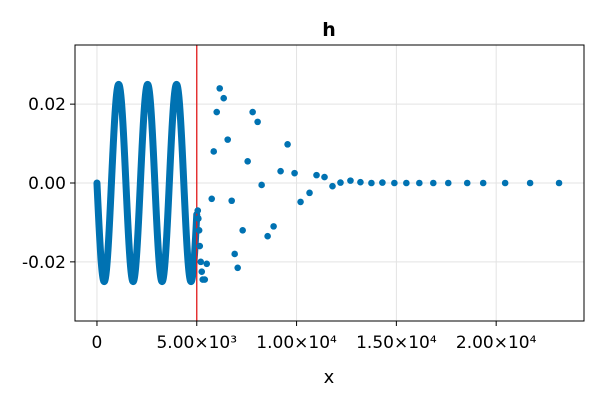 Image resolution: width=600 pixels, height=400 pixels. What do you see at coordinates (196, 343) in the screenshot?
I see `x-tick-label: 5.00×10³` at bounding box center [196, 343].